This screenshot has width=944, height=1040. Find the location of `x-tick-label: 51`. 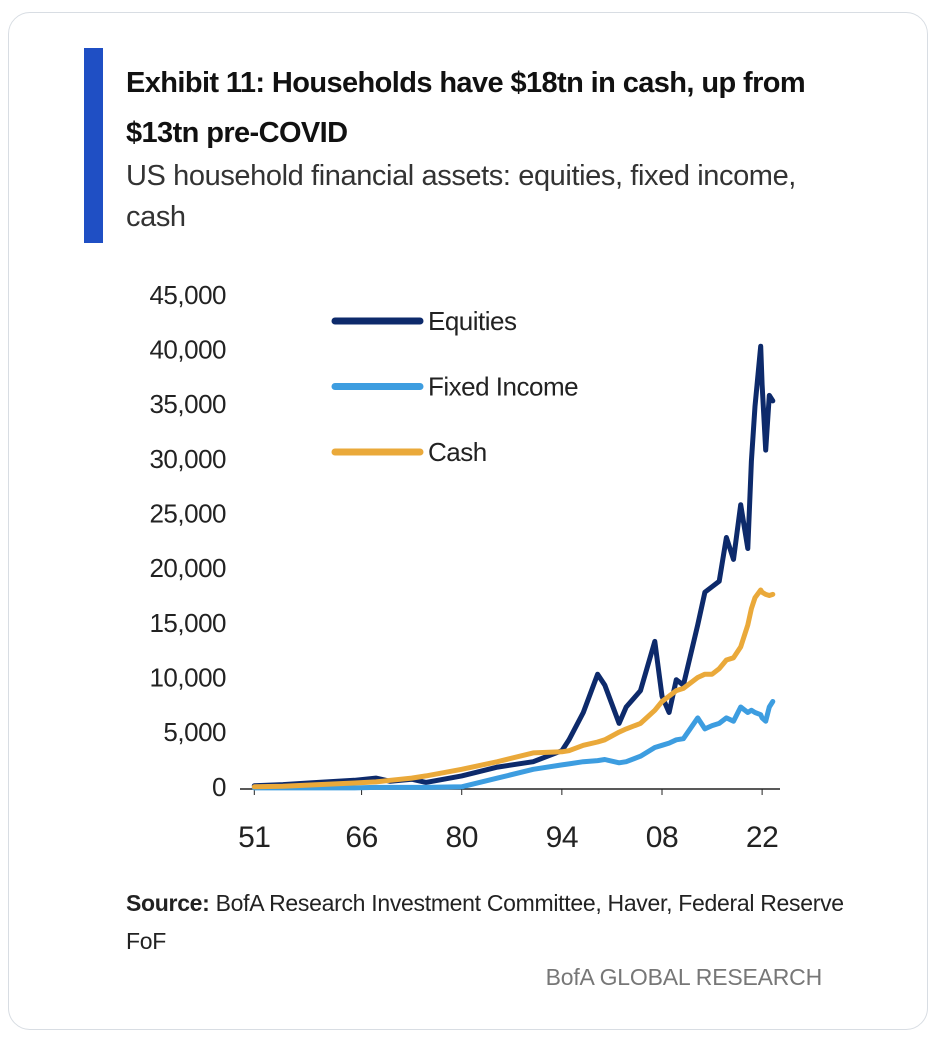

x-tick-label: 51 is located at coordinates (254, 837).